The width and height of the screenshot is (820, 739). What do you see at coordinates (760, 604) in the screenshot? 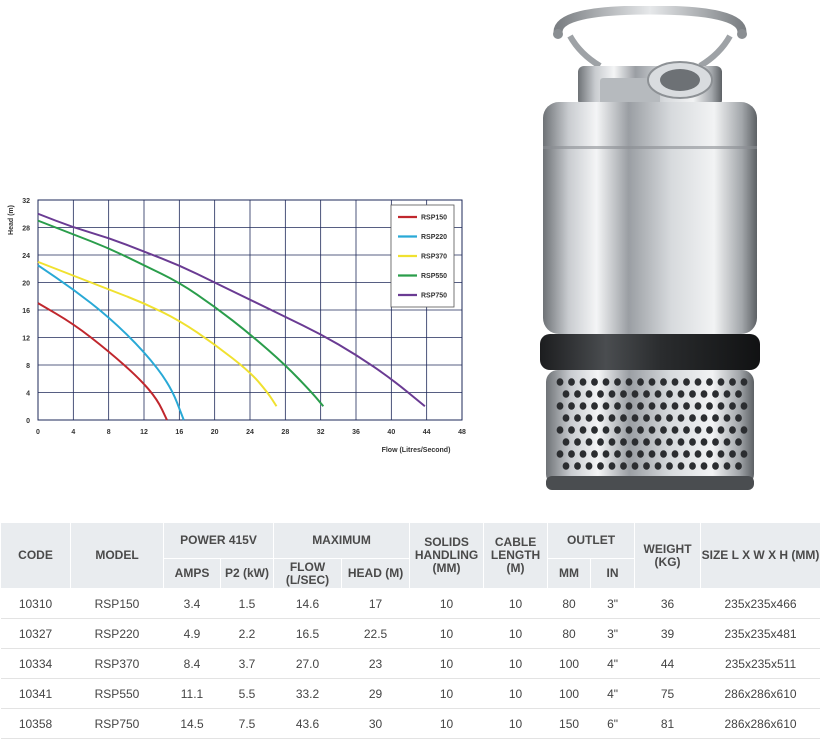
I see `cell-size: 235x235x466` at bounding box center [760, 604].